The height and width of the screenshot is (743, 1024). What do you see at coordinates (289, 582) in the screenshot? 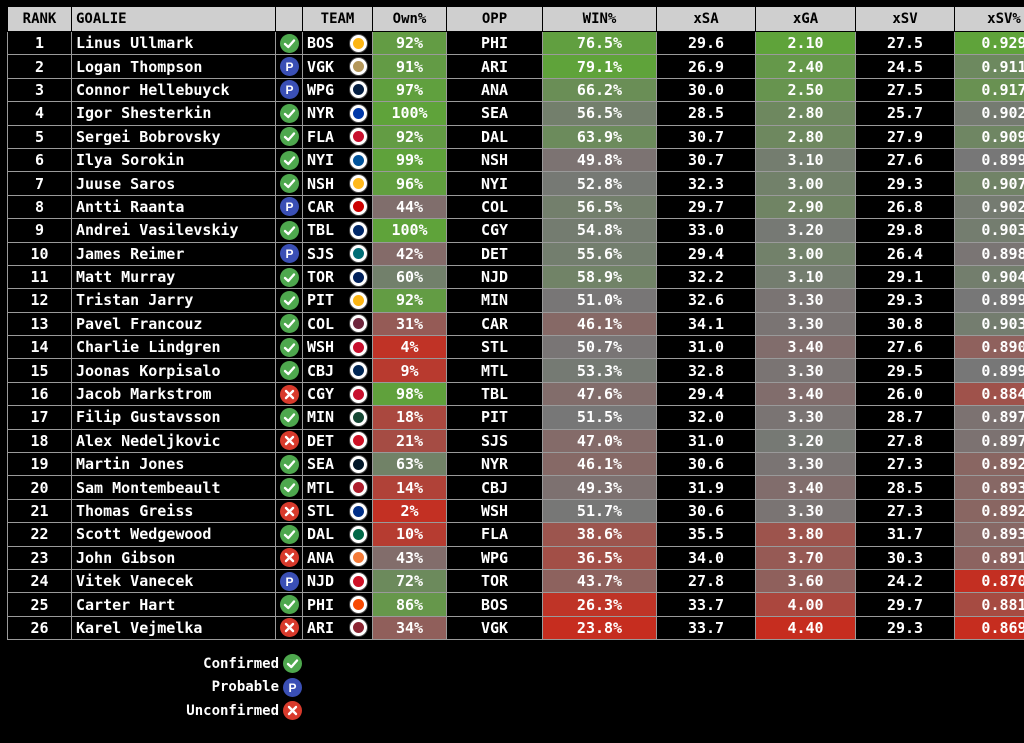
I see `svg-text: P` at bounding box center [289, 582].